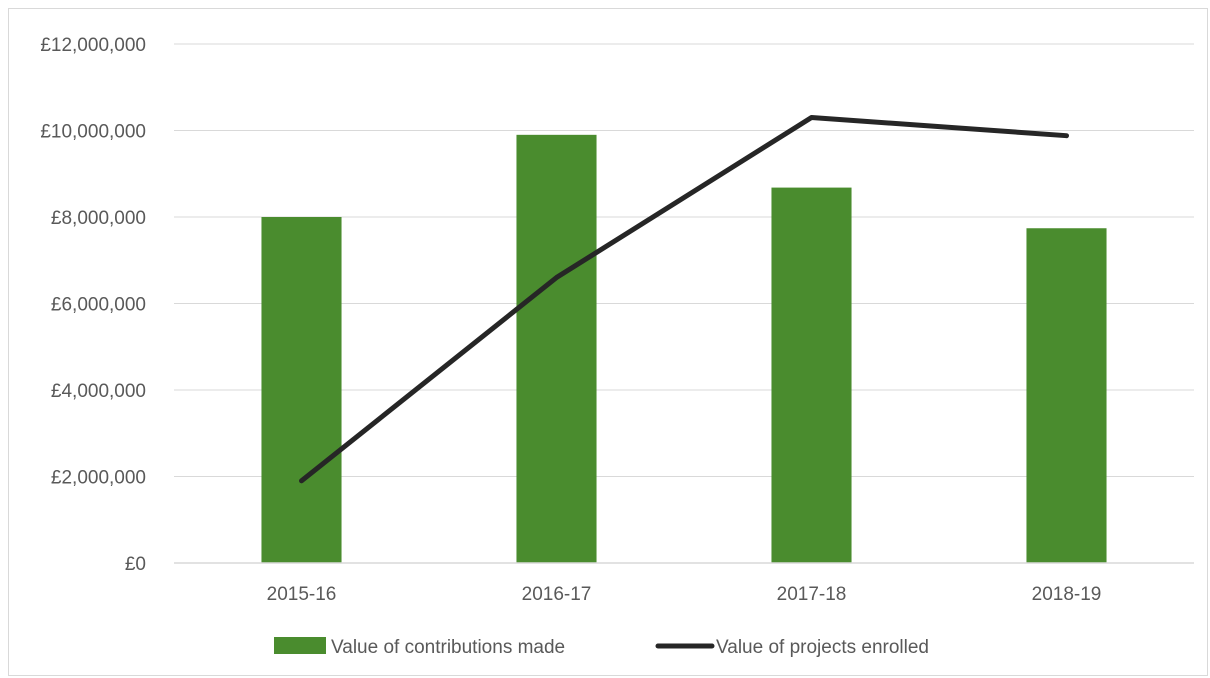  Describe the element at coordinates (98, 478) in the screenshot. I see `y-tick-label: £2,000,000` at that location.